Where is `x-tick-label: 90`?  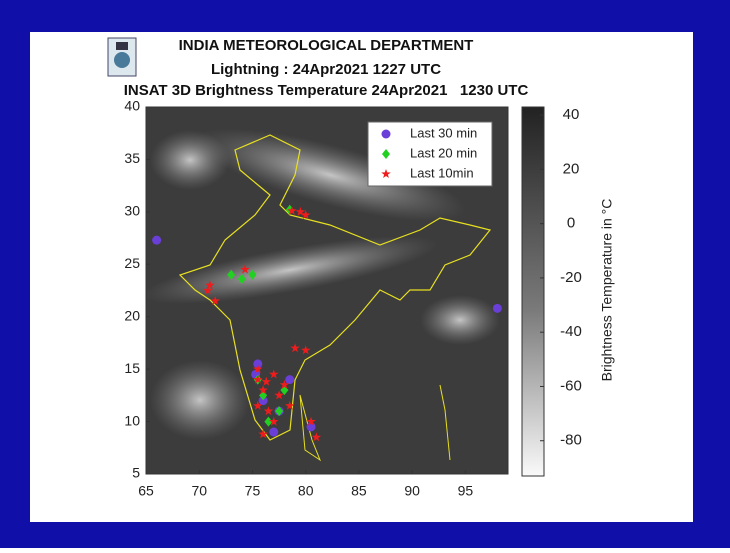 x-tick-label: 90 is located at coordinates (412, 491).